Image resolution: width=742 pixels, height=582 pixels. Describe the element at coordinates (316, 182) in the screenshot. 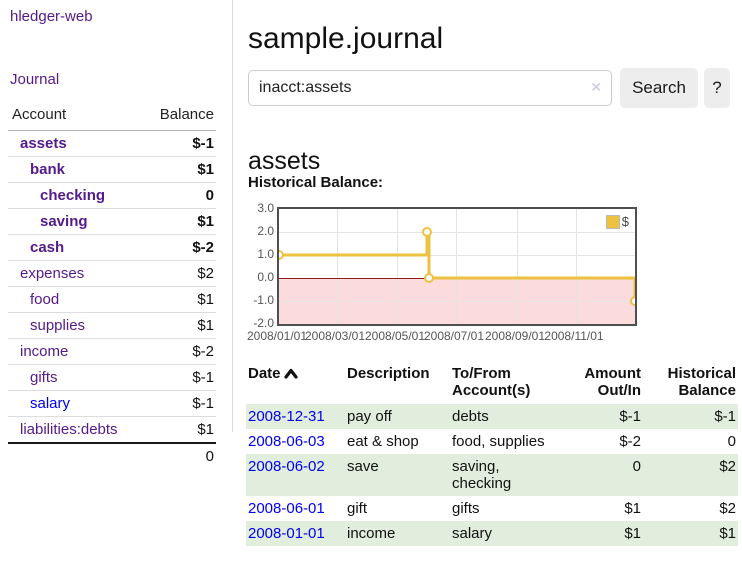

I see `chart-label: Historical Balance:` at that location.